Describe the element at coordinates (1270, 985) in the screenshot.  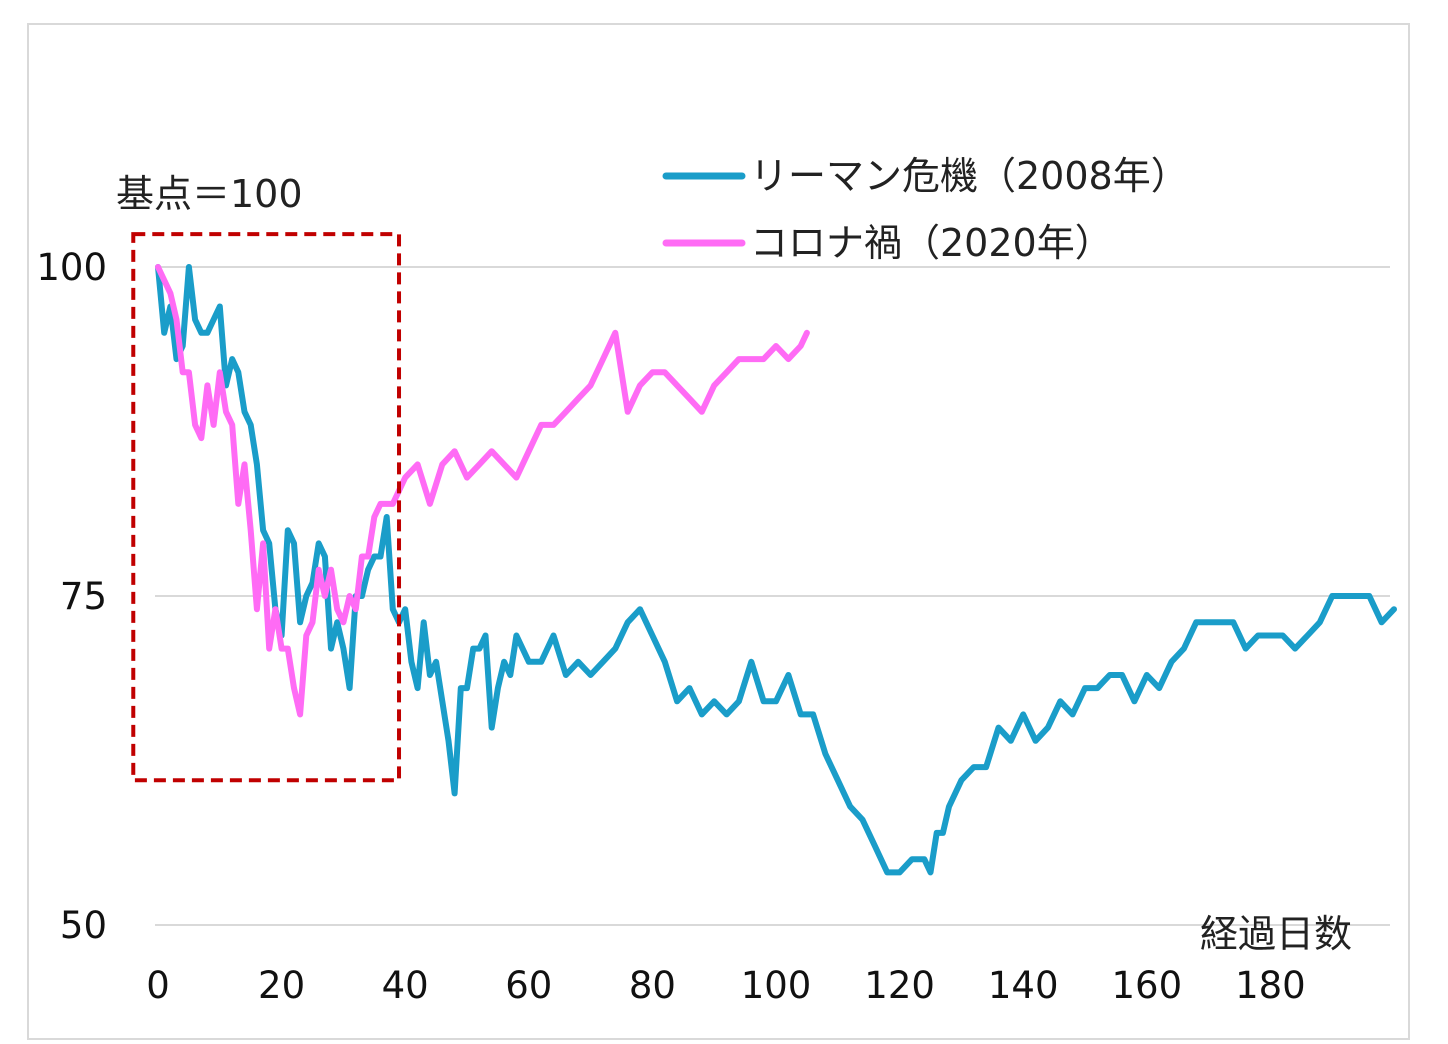
I see `x-tick-label: 180` at that location.